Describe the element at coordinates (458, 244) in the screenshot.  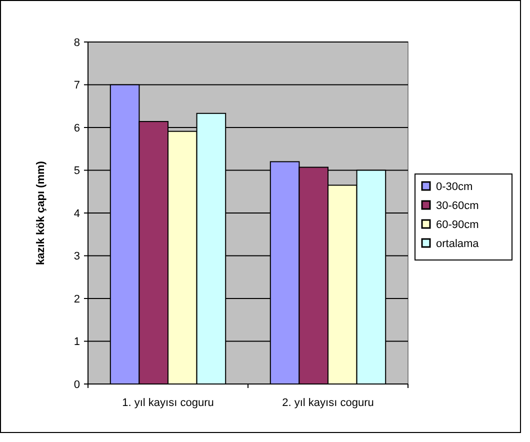
I see `legend-label: ortalama` at that location.